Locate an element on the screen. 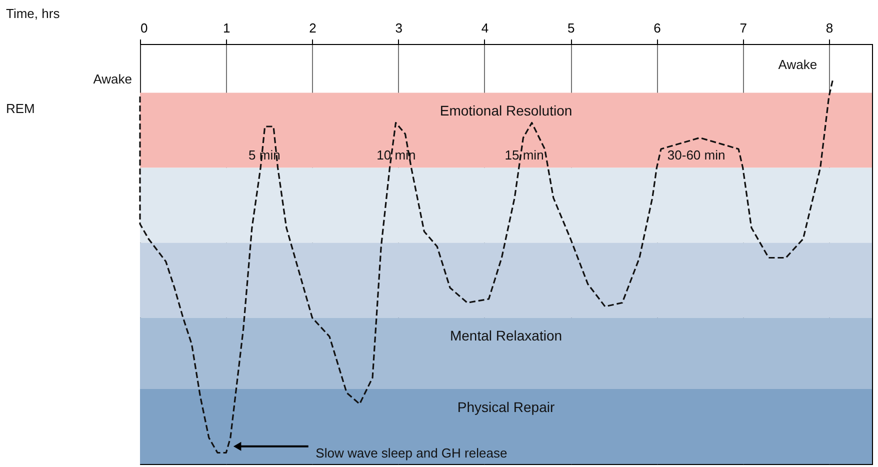 Image resolution: width=878 pixels, height=467 pixels. x-tick-label: 2 is located at coordinates (312, 28).